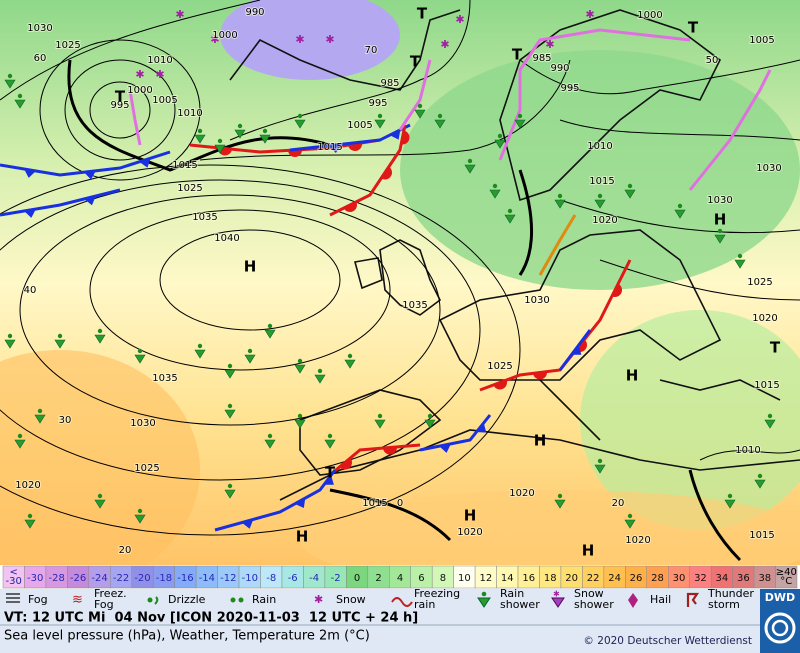 Image resolution: width=800 pixels, height=653 pixels. Describe the element at coordinates (142, 578) in the screenshot. I see `scale-label: -20` at that location.